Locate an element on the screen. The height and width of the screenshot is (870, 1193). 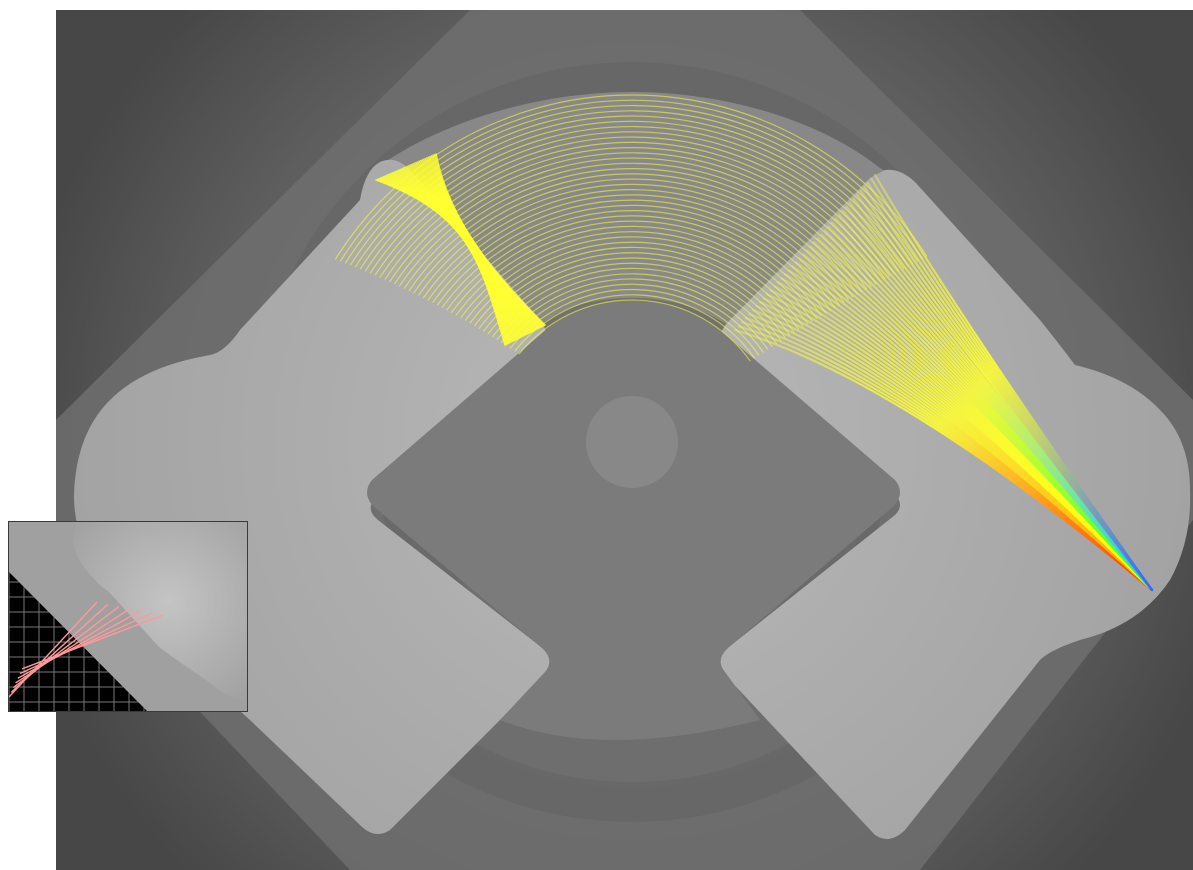
left-ray is located at coordinates (490, 239).